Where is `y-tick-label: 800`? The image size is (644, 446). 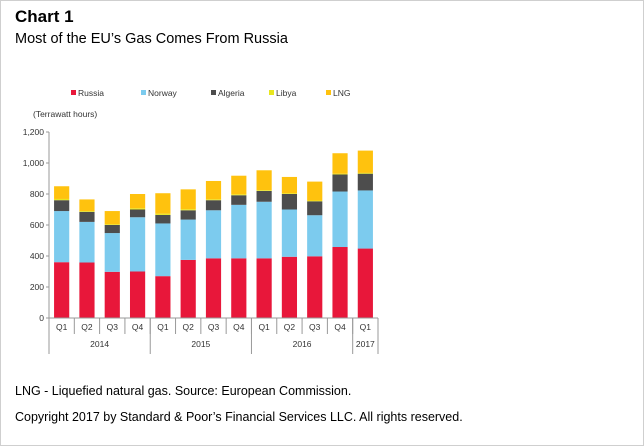
y-tick-label: 800 is located at coordinates (37, 194).